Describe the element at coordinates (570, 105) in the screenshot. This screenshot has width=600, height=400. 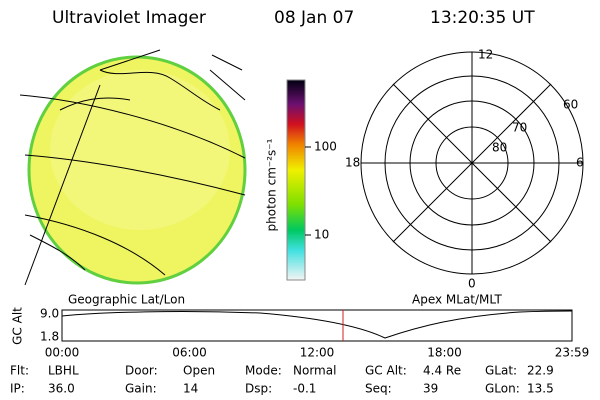
I see `polar-label: 60` at that location.